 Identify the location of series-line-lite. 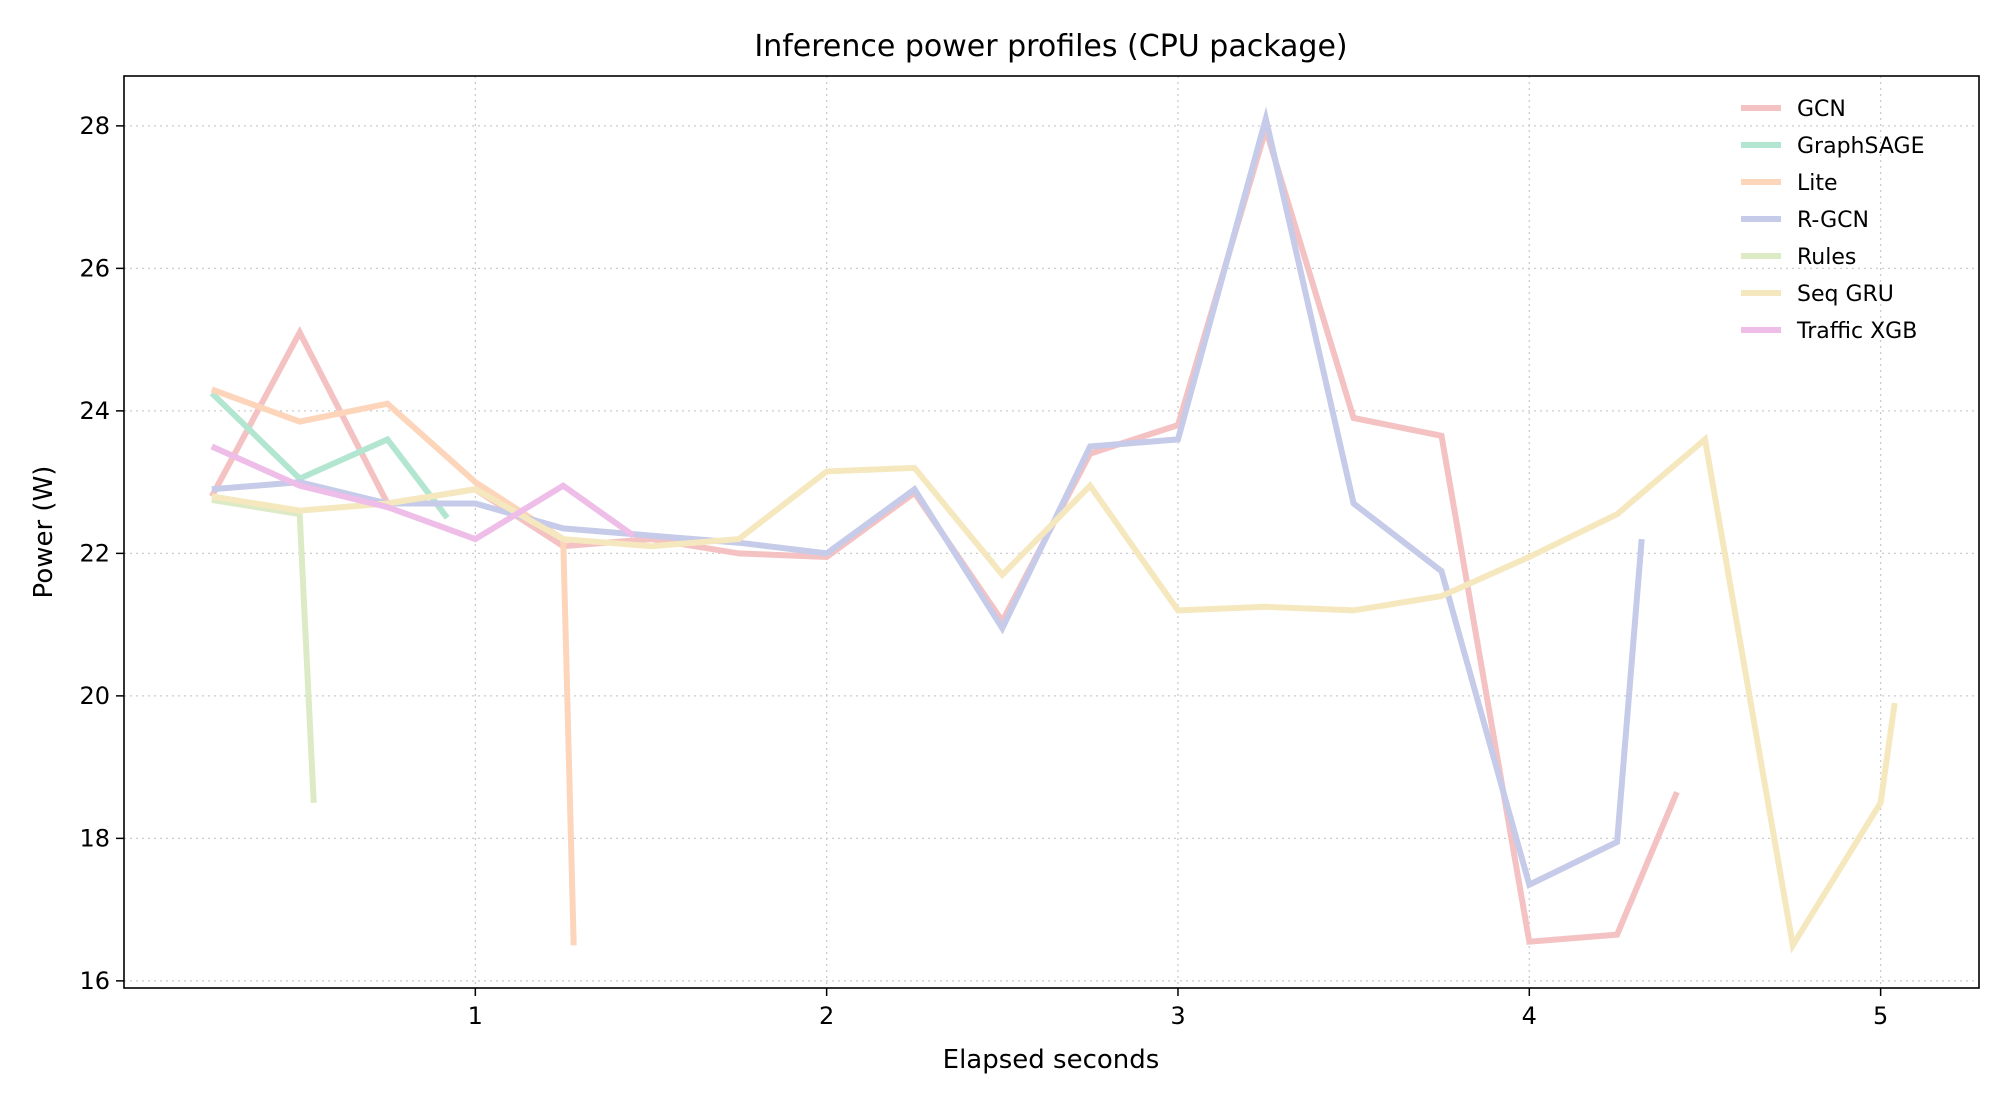
(393, 666).